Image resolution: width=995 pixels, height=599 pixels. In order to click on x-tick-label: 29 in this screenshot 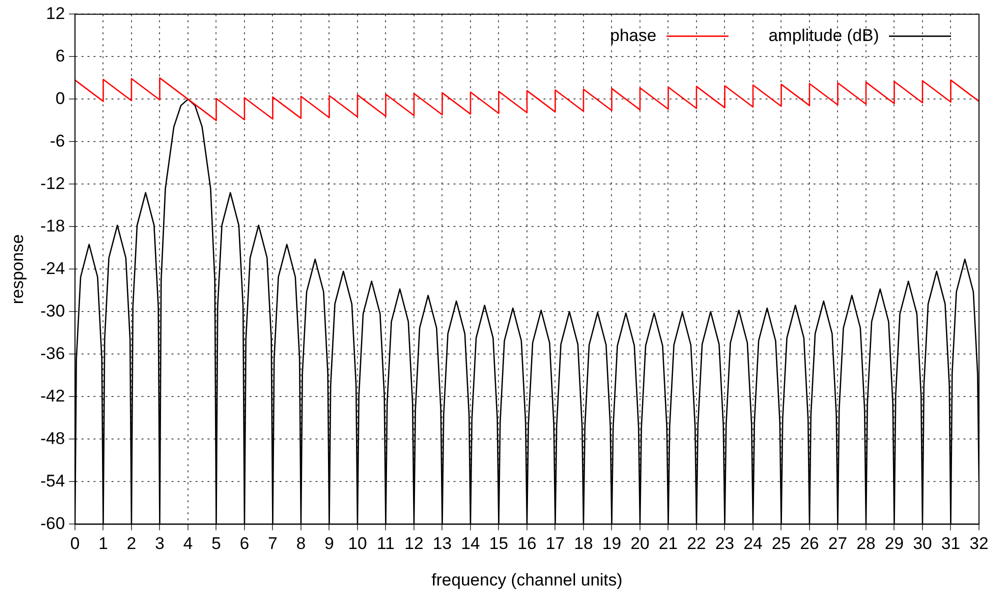, I will do `click(894, 544)`.